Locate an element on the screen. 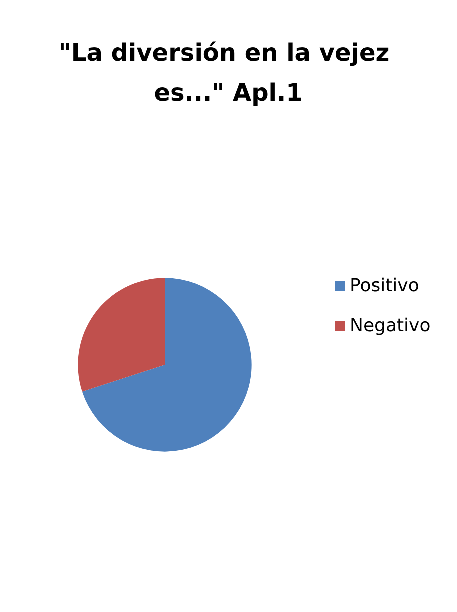 The image size is (457, 612). chart-title: "La diversión en la vejez es..." Apl.1 is located at coordinates (228, 73).